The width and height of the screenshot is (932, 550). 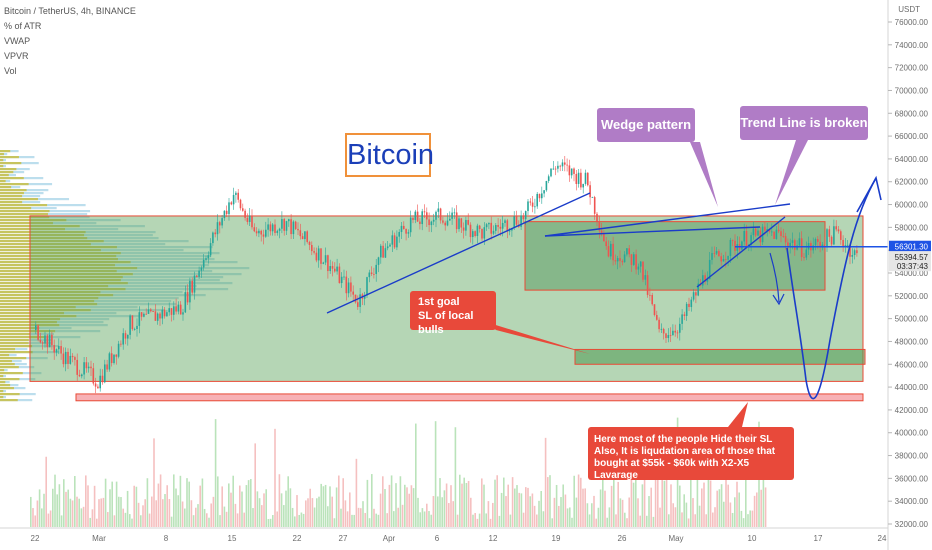 What do you see at coordinates (774, 277) in the screenshot?
I see `small-drop-arrow` at bounding box center [774, 277].